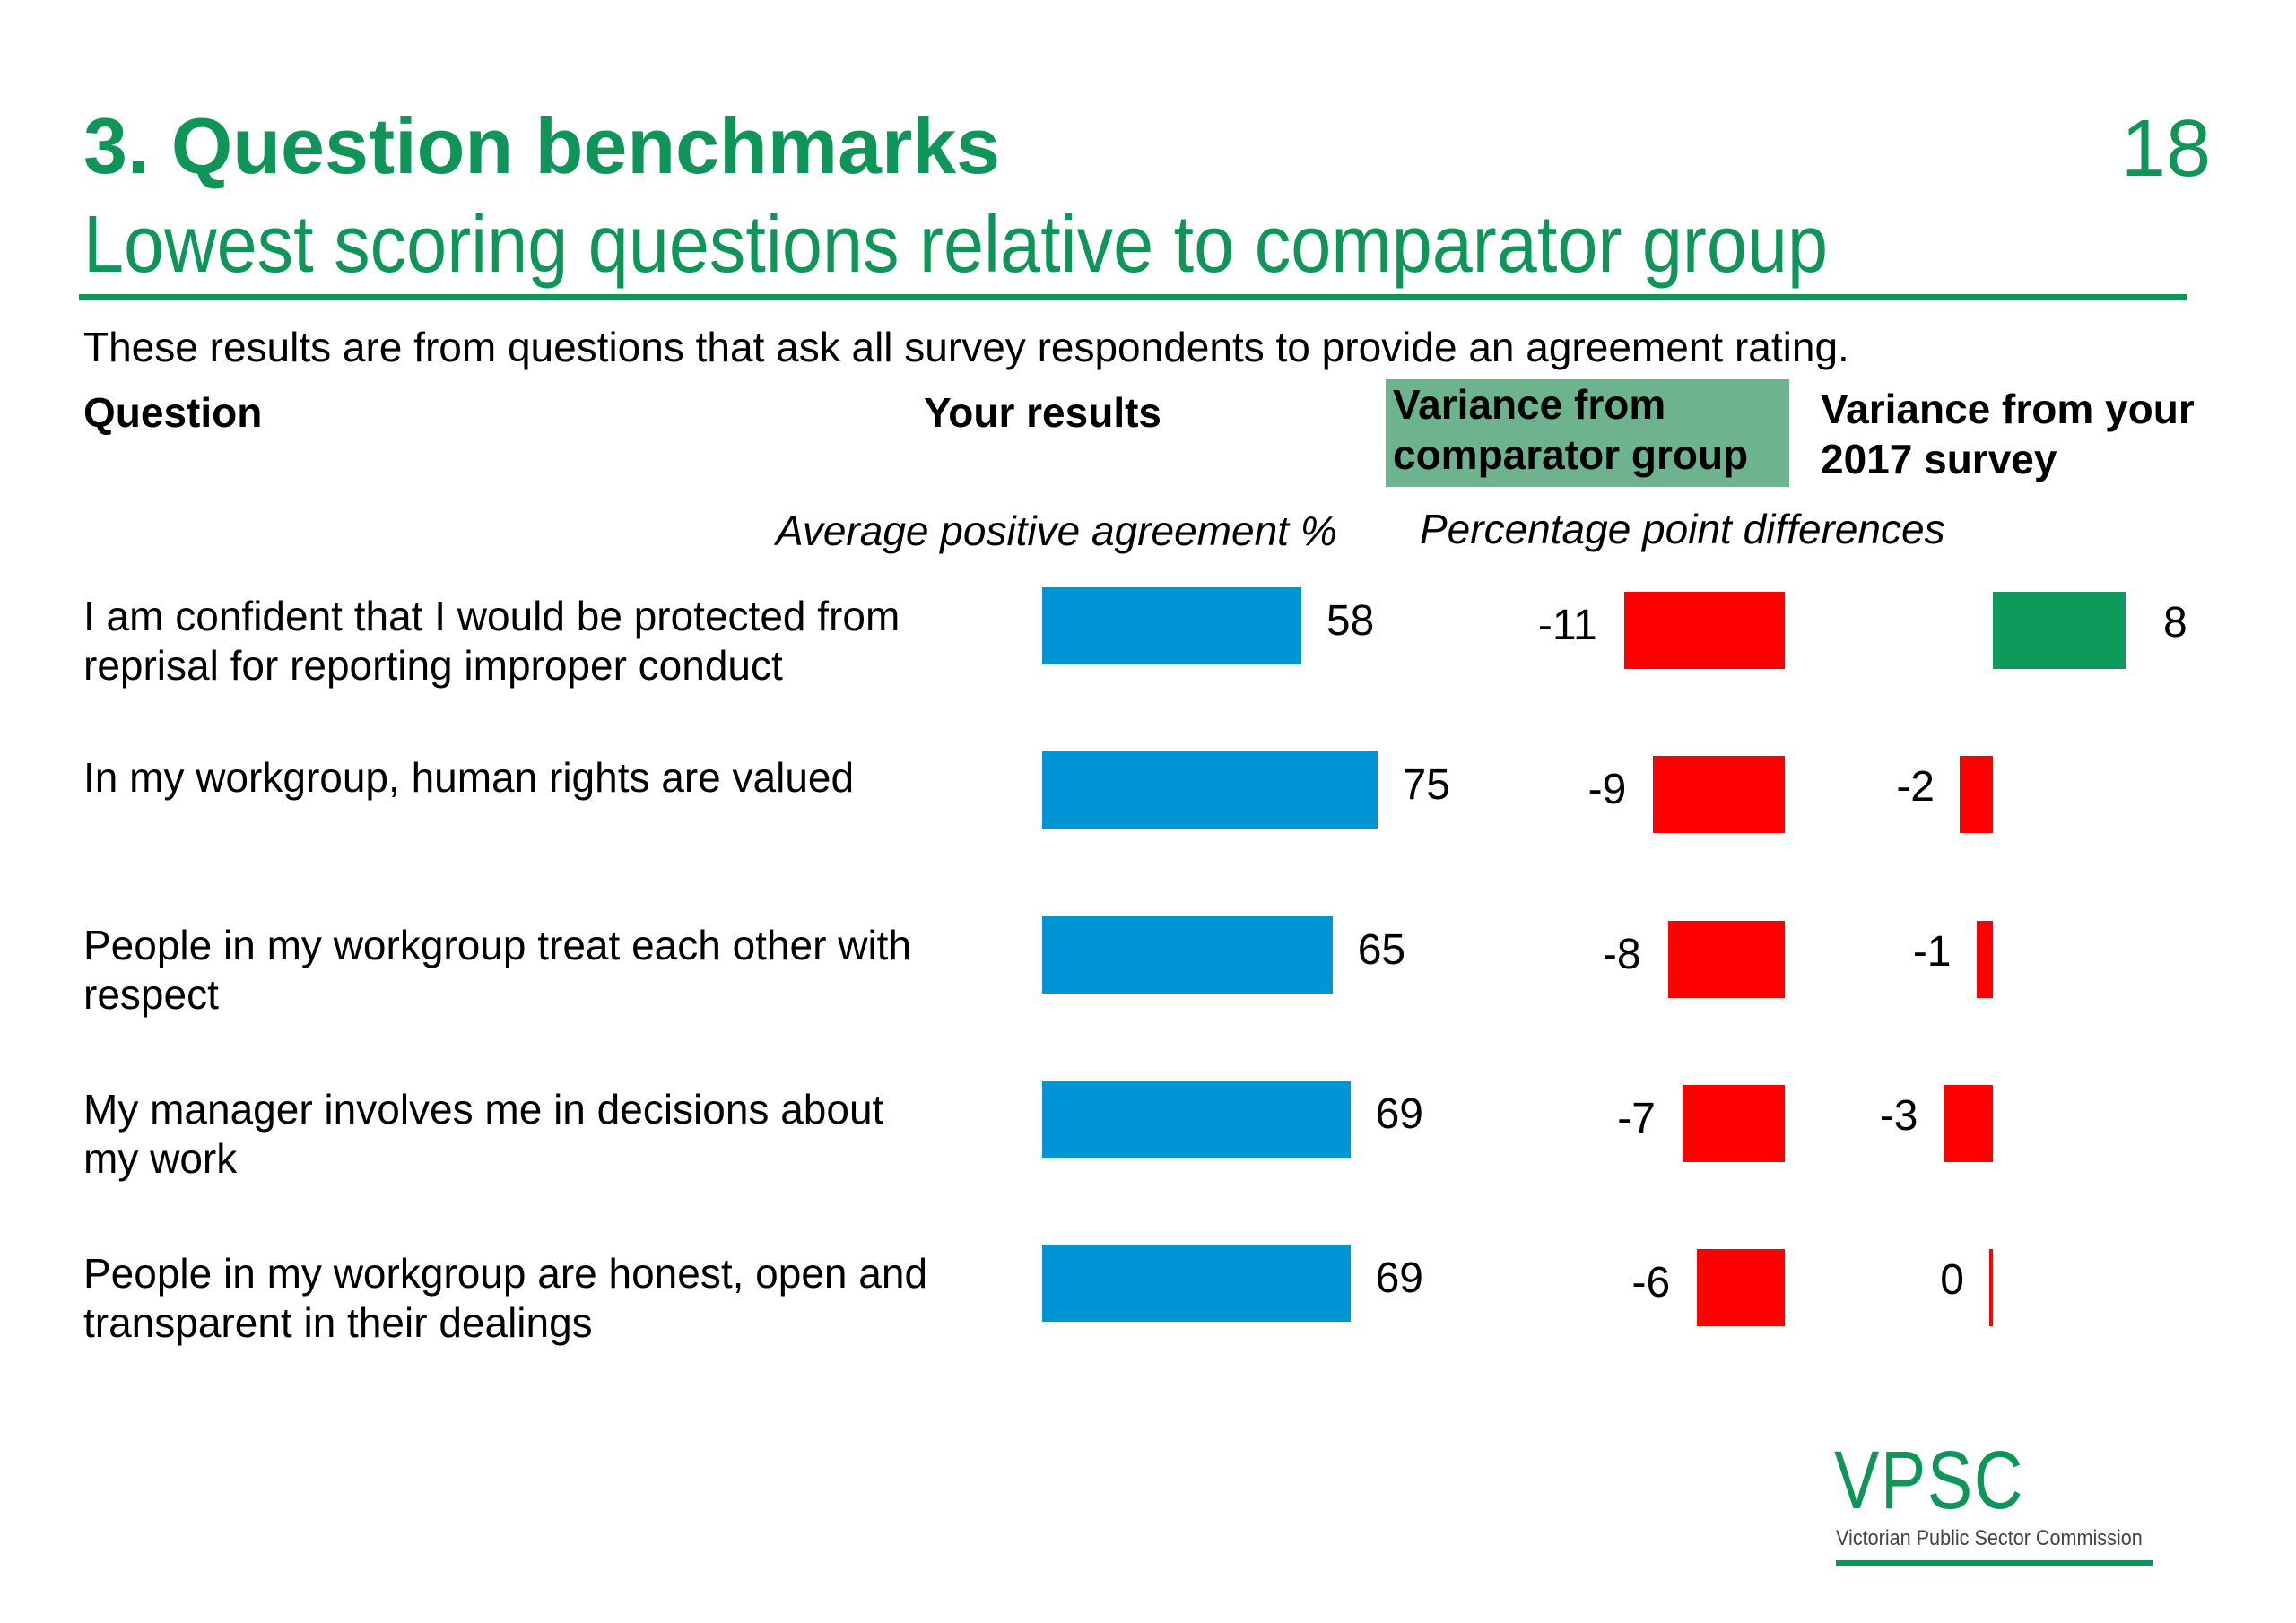 The image size is (2296, 1623). I want to click on column-header-comparator-variance: Variance from comparator group, so click(1587, 433).